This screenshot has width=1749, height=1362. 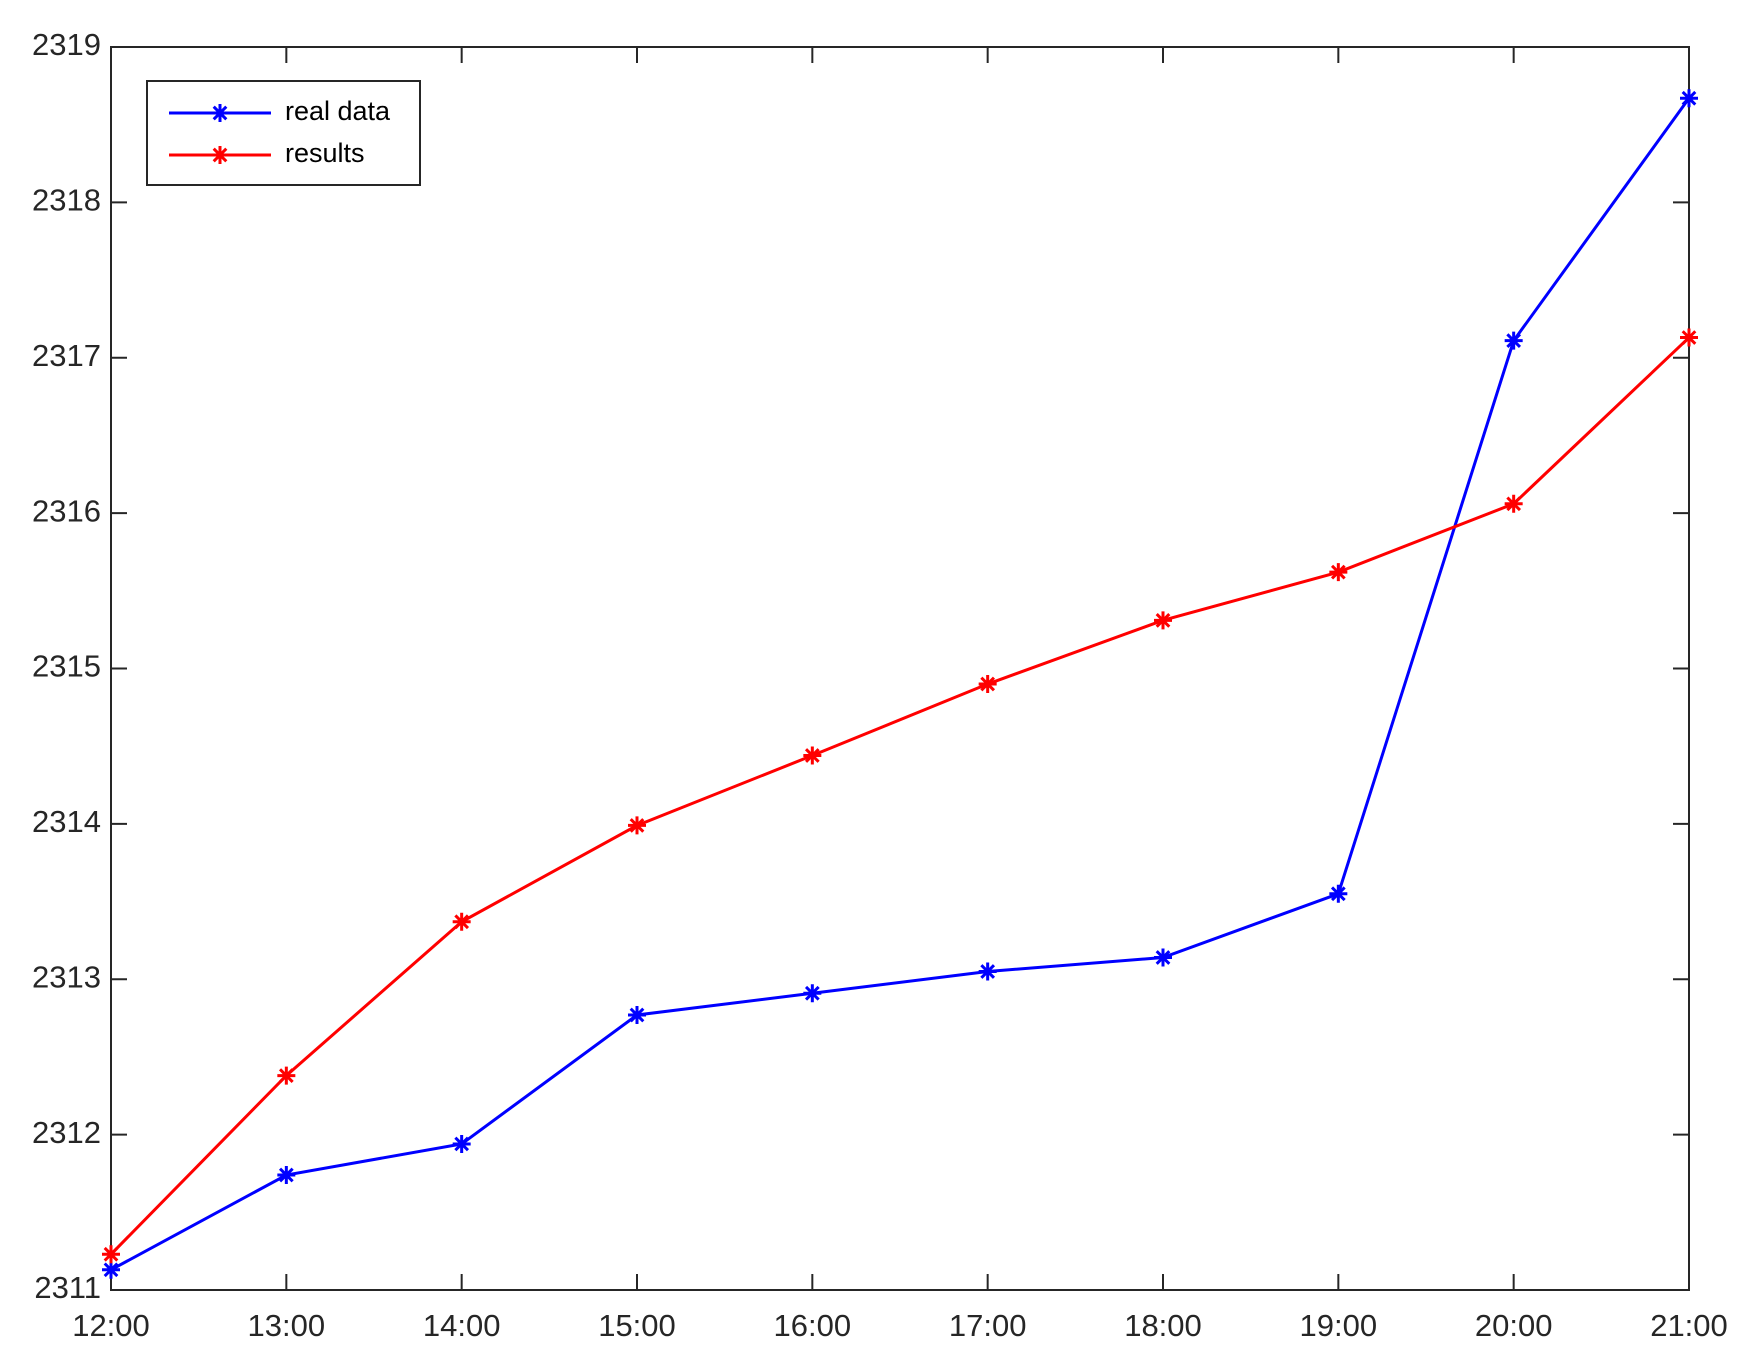 I want to click on legend-label: results, so click(x=325, y=153).